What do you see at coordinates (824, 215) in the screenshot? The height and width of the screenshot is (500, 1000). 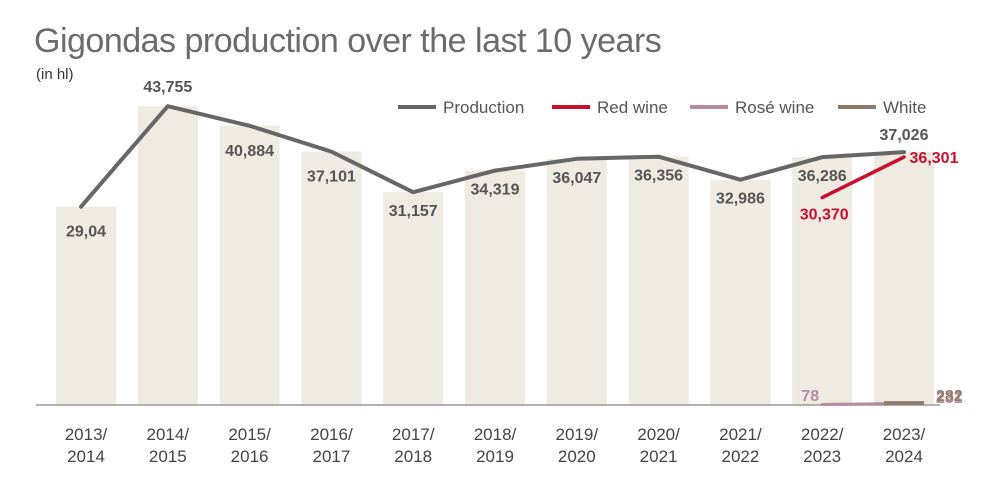 I see `data-label-red-9: 30,370` at bounding box center [824, 215].